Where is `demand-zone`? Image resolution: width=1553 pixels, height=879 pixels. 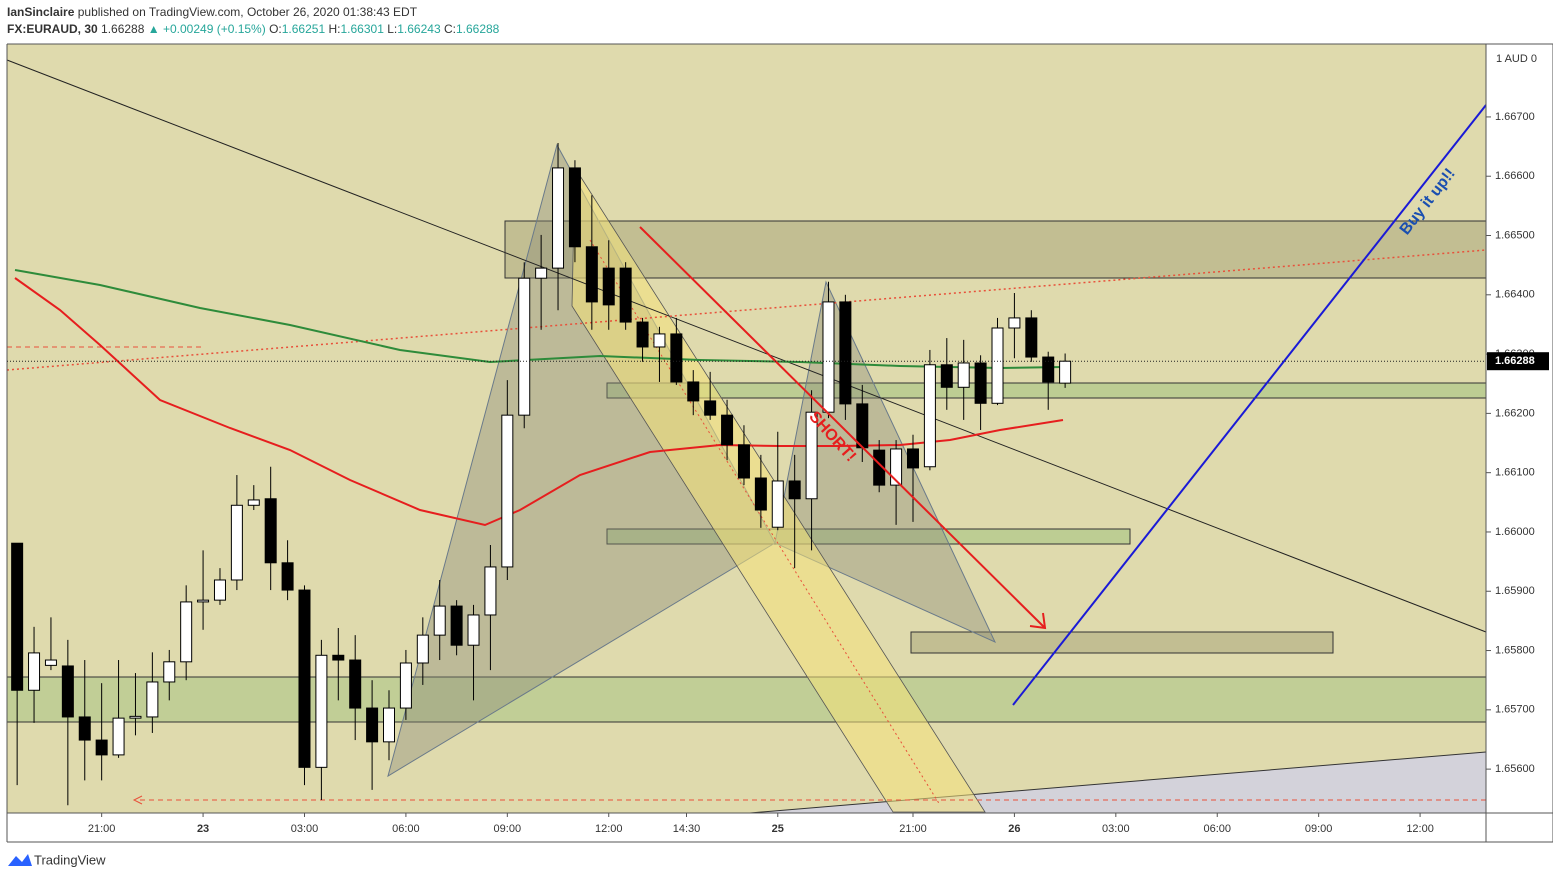
demand-zone is located at coordinates (746, 699).